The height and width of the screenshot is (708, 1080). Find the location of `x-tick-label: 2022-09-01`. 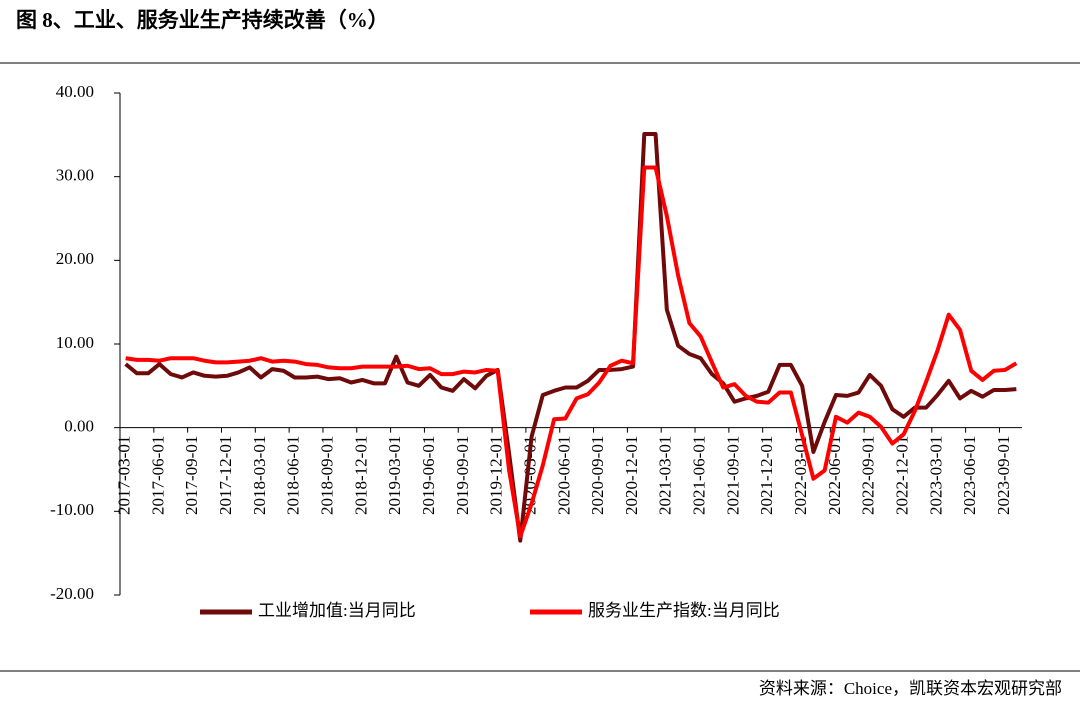

x-tick-label: 2022-09-01 is located at coordinates (868, 475).